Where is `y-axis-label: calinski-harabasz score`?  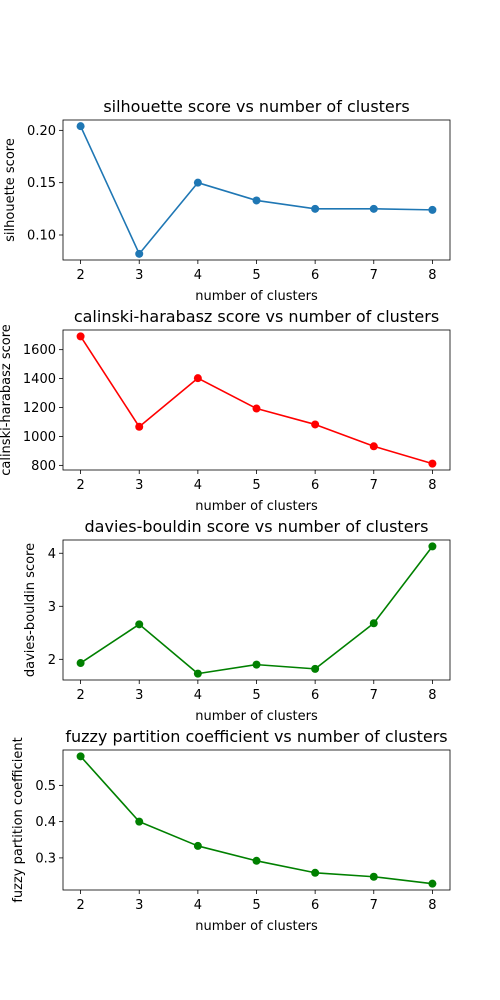
y-axis-label: calinski-harabasz score is located at coordinates (7, 400).